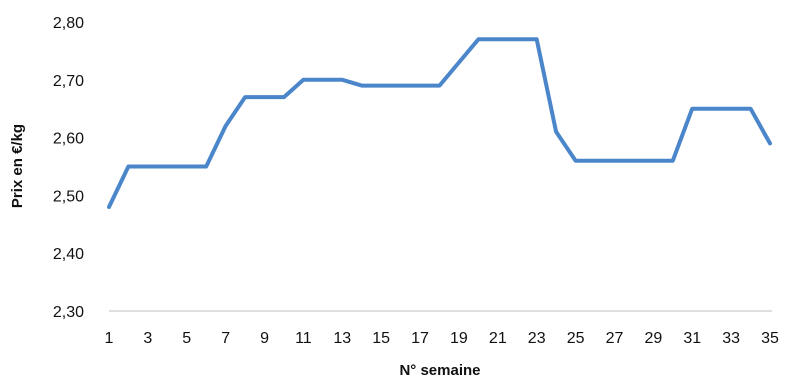  I want to click on y-tick-label: 2,70, so click(68, 81).